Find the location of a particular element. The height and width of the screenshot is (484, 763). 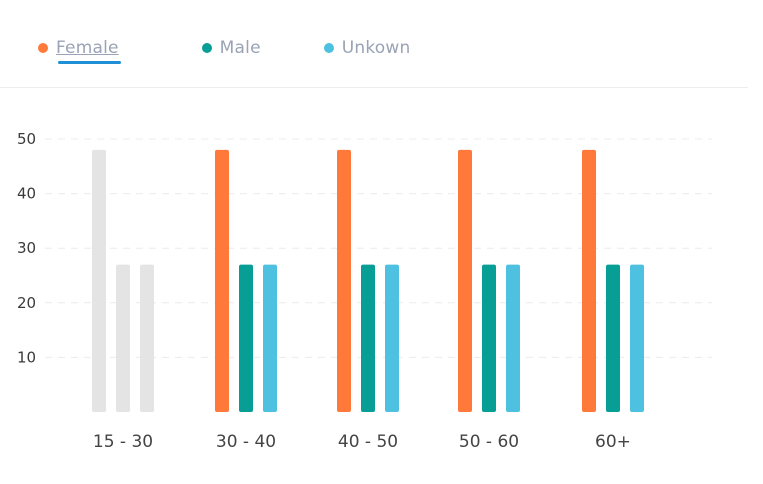

x-axis-labels: 15 - 30 30 - 40 40 - 50 50 - 60 60+ is located at coordinates (362, 442).